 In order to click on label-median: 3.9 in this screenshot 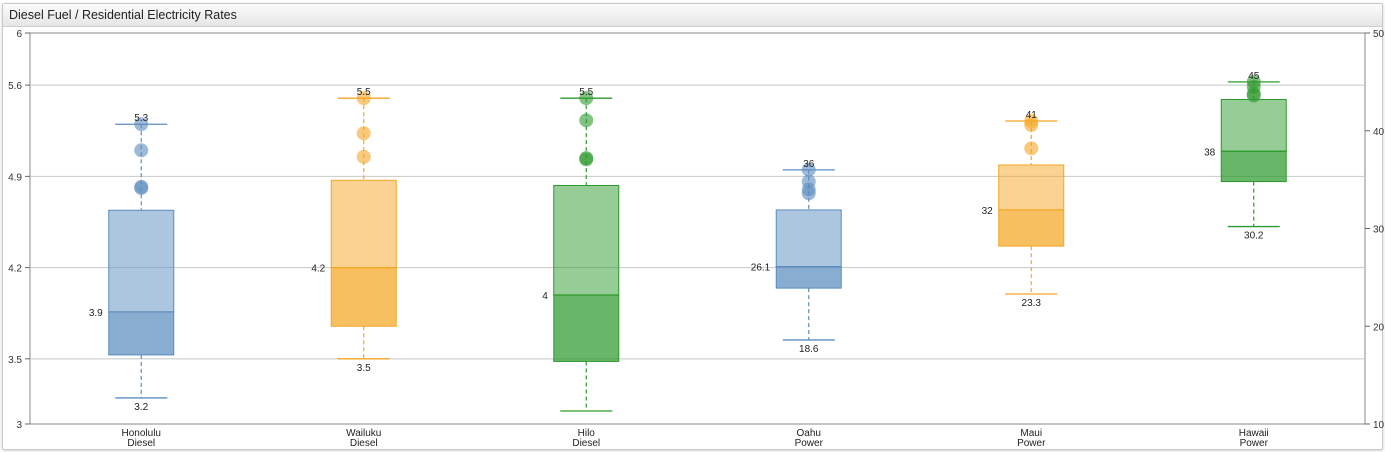, I will do `click(96, 313)`.